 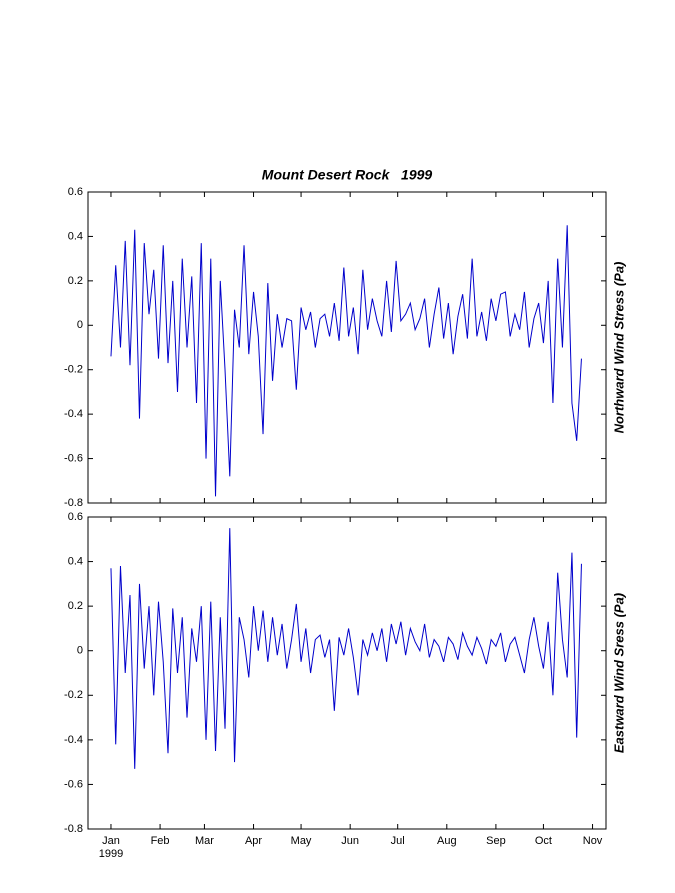 What do you see at coordinates (301, 841) in the screenshot?
I see `x-tick-label: May` at bounding box center [301, 841].